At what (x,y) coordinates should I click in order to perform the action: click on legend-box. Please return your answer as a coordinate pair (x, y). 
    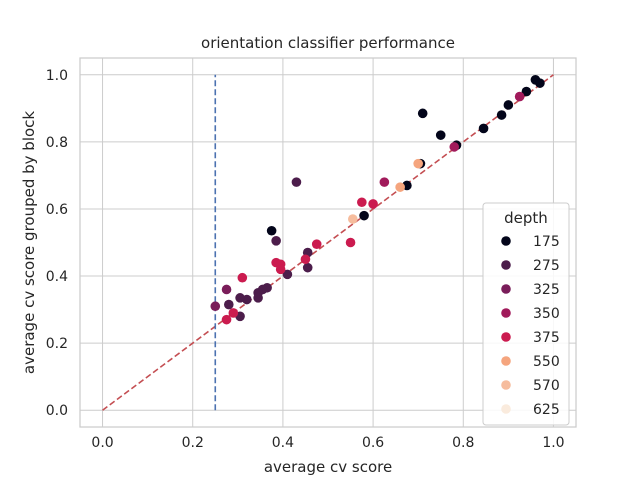
    Looking at the image, I should click on (526, 314).